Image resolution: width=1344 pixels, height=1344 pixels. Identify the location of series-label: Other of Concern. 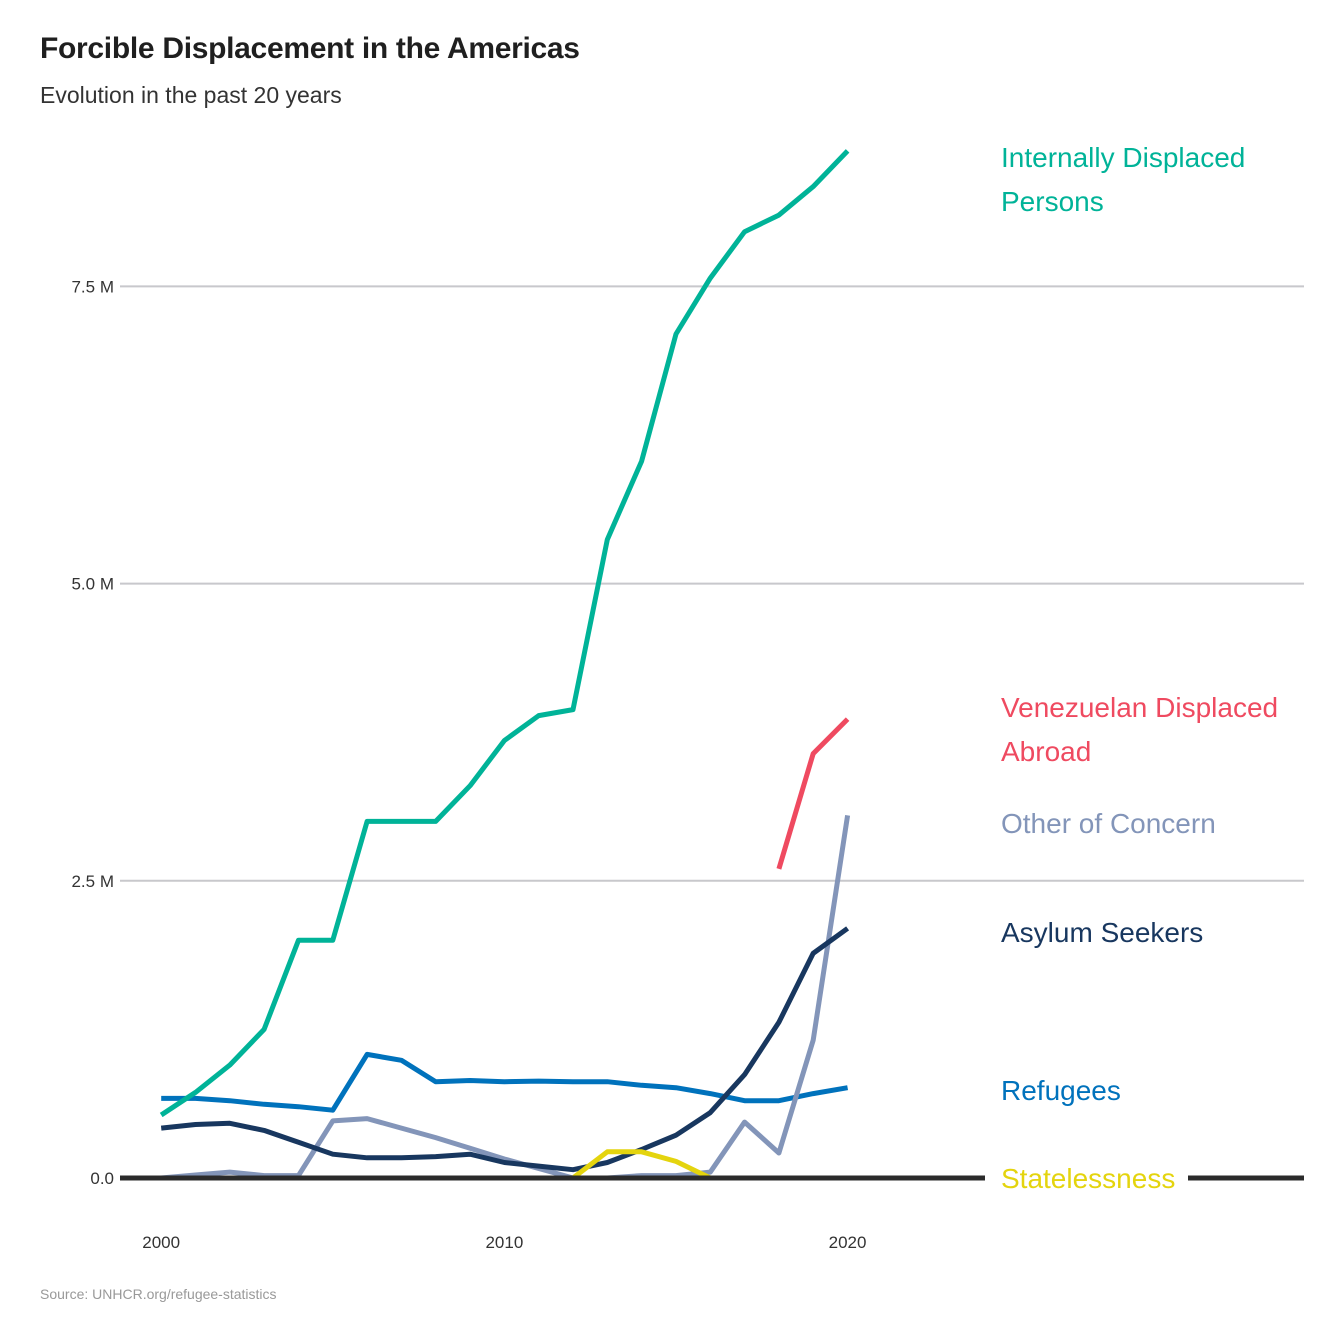
(1108, 823).